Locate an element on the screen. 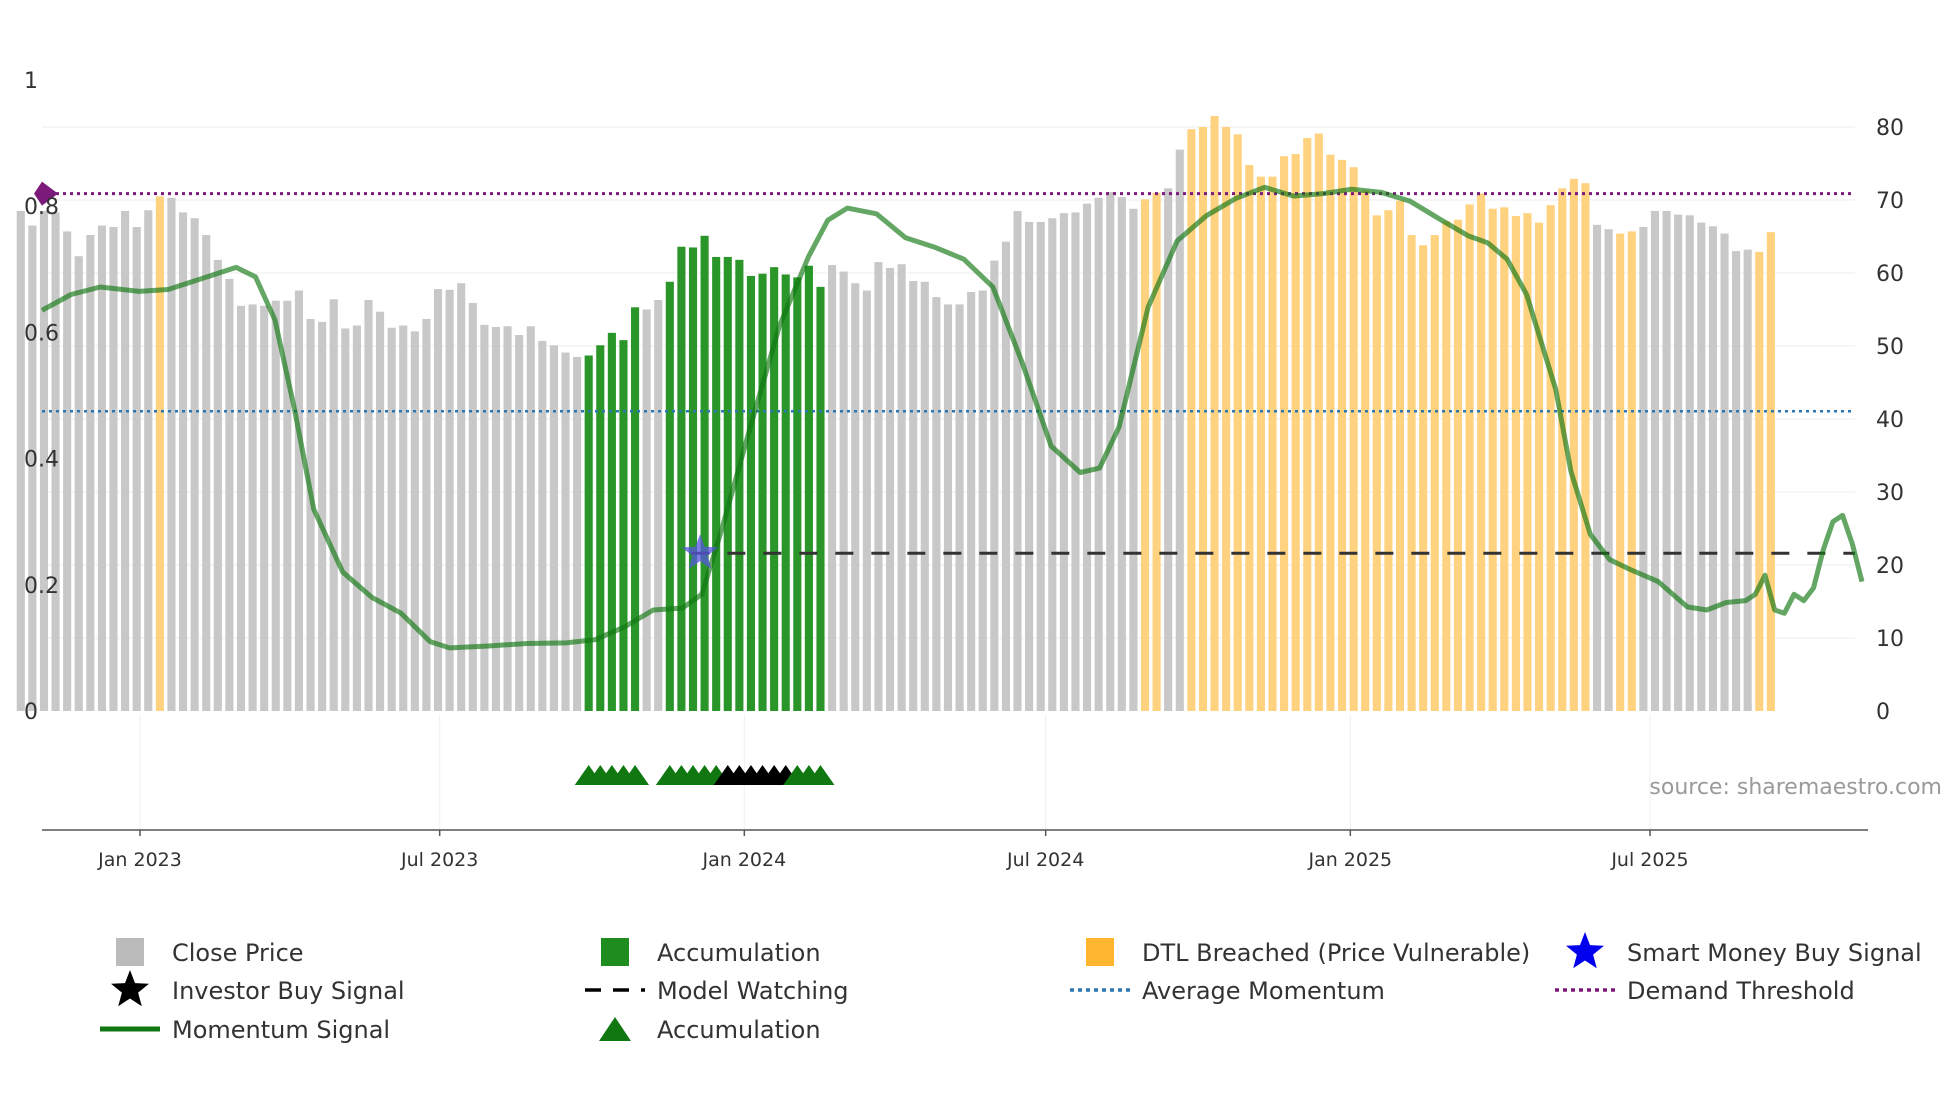 The width and height of the screenshot is (1960, 1102). legend-label: Momentum Signal is located at coordinates (281, 1030).